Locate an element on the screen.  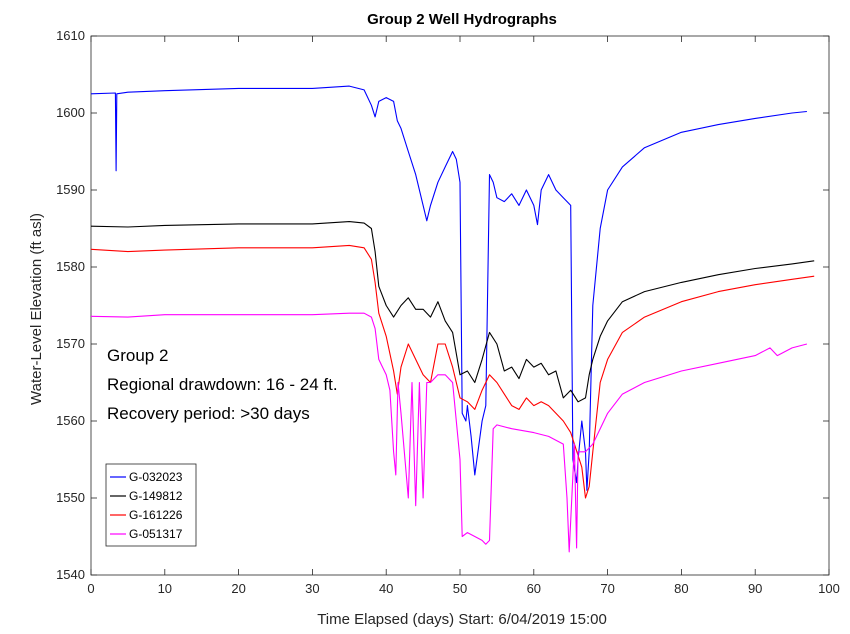
annotation-line-2: Regional drawdown: 16 - 24 ft. is located at coordinates (222, 384).